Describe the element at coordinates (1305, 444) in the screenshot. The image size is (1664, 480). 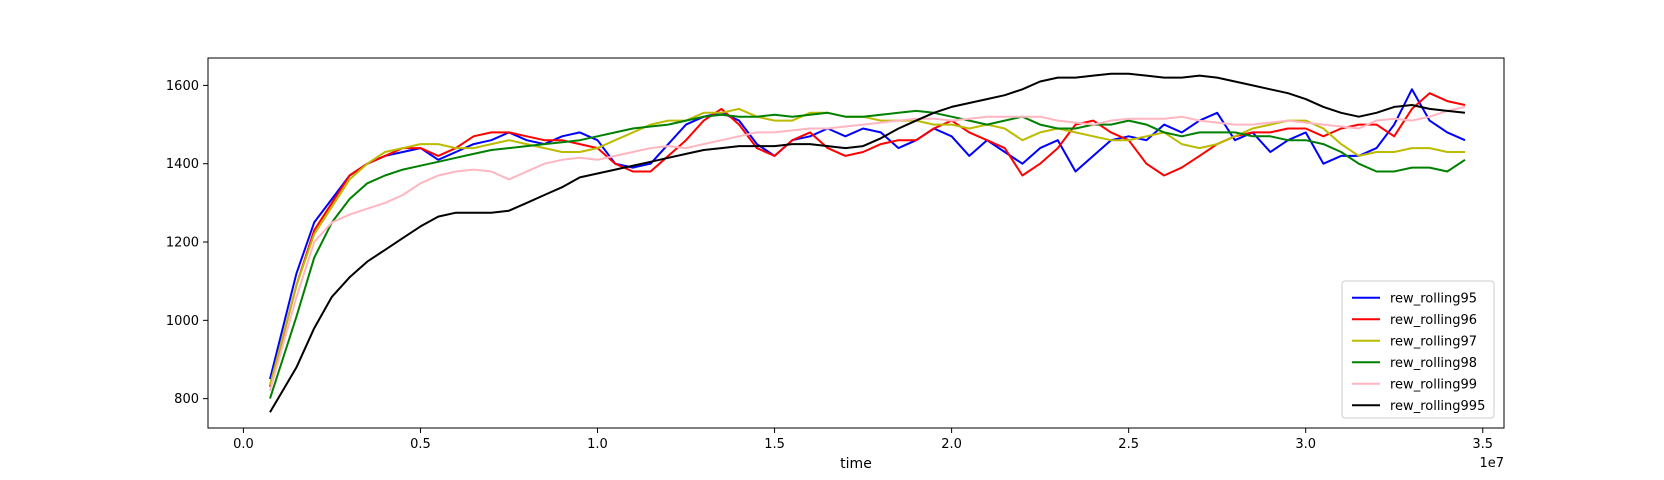
I see `x-tick-label: 3.0` at that location.